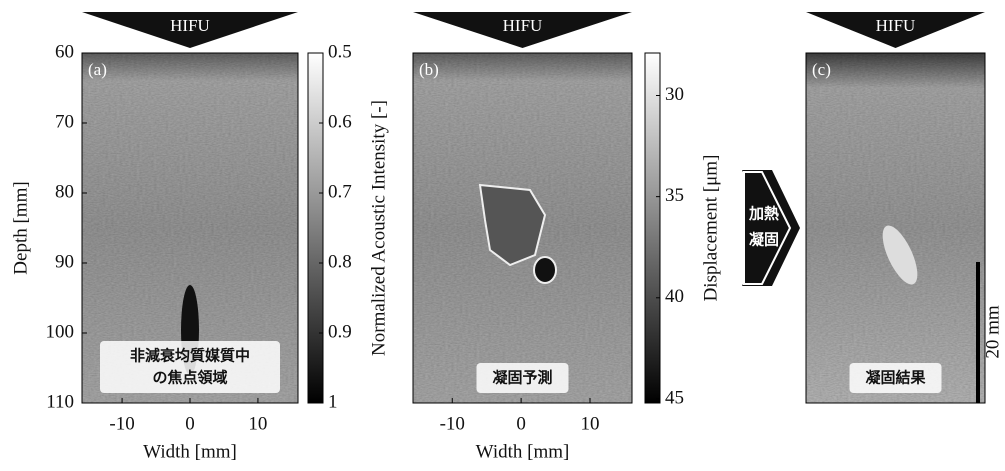 The height and width of the screenshot is (471, 1005). I want to click on scale-bar-label: 20 mm, so click(992, 332).